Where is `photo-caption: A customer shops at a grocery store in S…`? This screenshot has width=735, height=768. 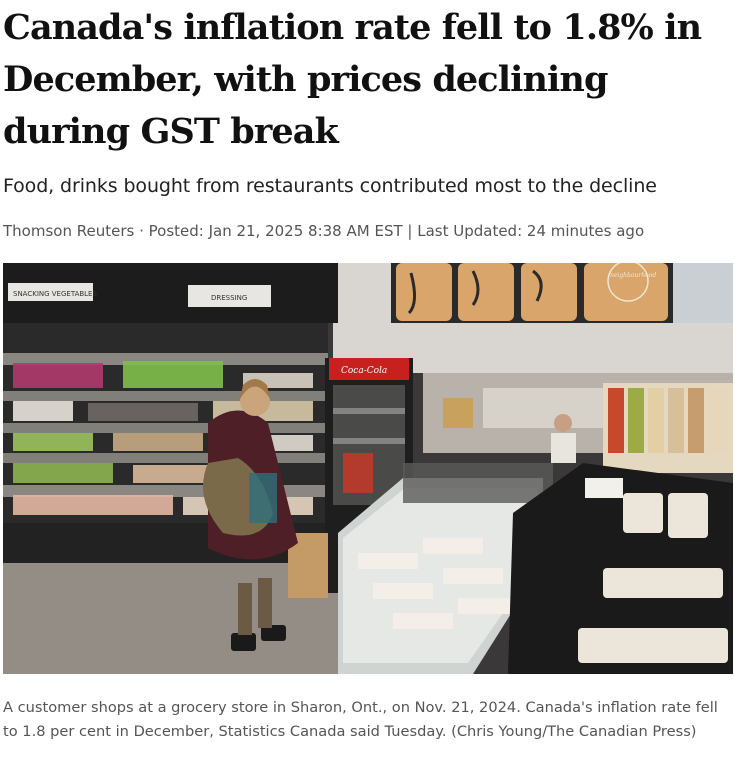 photo-caption: A customer shops at a grocery store in S… is located at coordinates (360, 719).